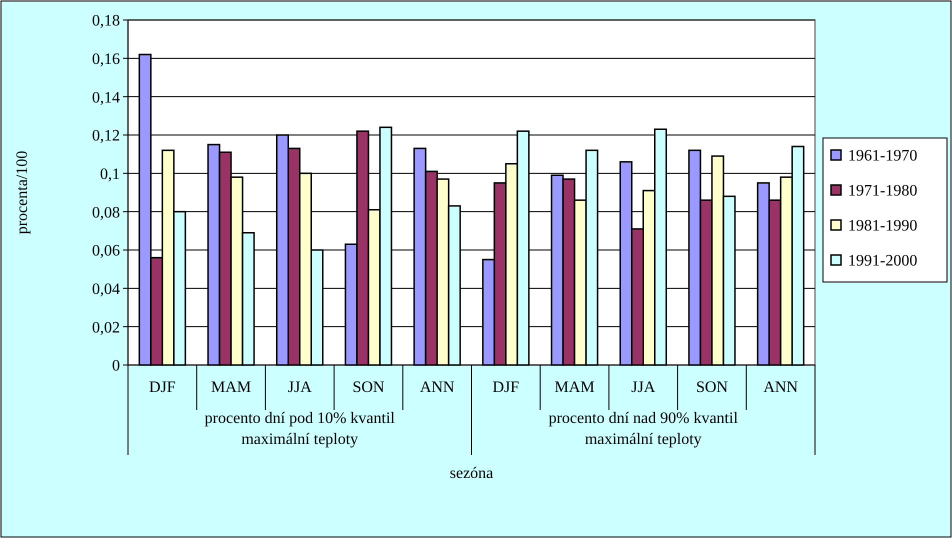 The width and height of the screenshot is (952, 538). What do you see at coordinates (106, 21) in the screenshot?
I see `y-tick-label: 0,18` at bounding box center [106, 21].